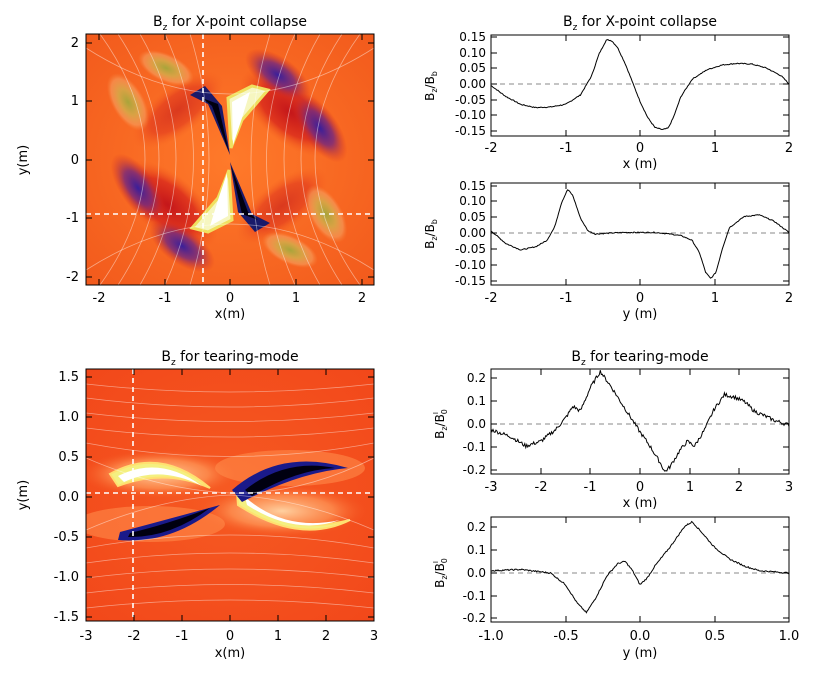 The height and width of the screenshot is (679, 830). Describe the element at coordinates (99, 298) in the screenshot. I see `xpoint-map-xtick-label: -2` at that location.